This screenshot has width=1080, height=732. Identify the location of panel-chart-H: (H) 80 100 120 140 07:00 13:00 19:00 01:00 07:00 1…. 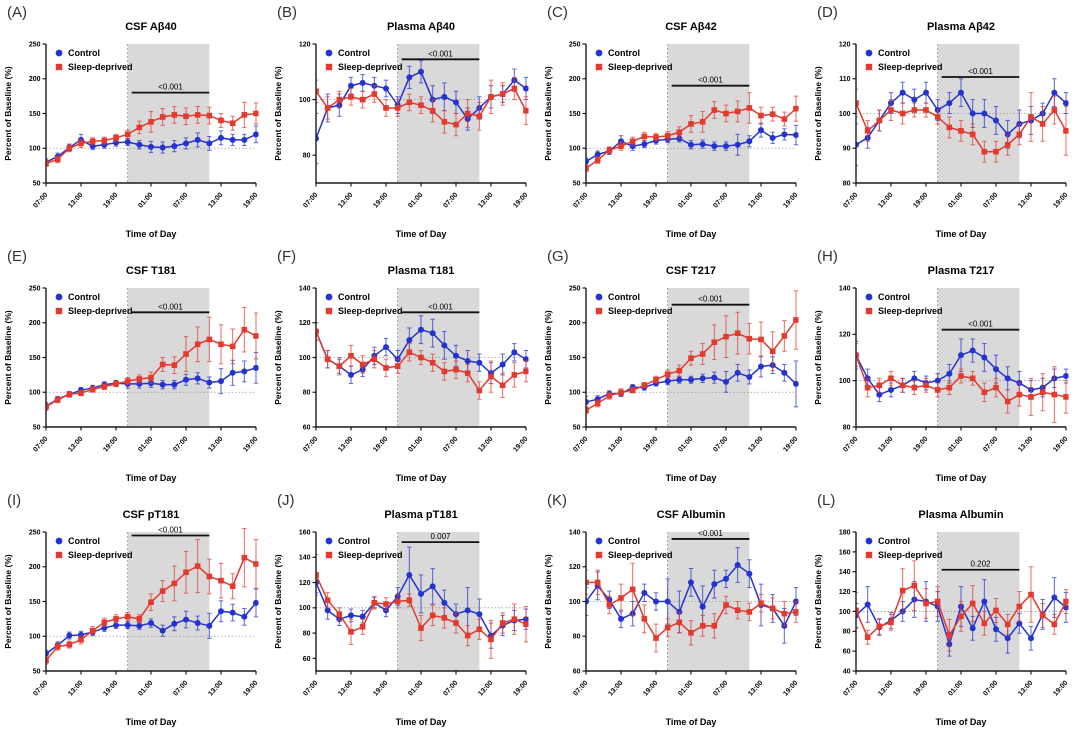
(941, 365).